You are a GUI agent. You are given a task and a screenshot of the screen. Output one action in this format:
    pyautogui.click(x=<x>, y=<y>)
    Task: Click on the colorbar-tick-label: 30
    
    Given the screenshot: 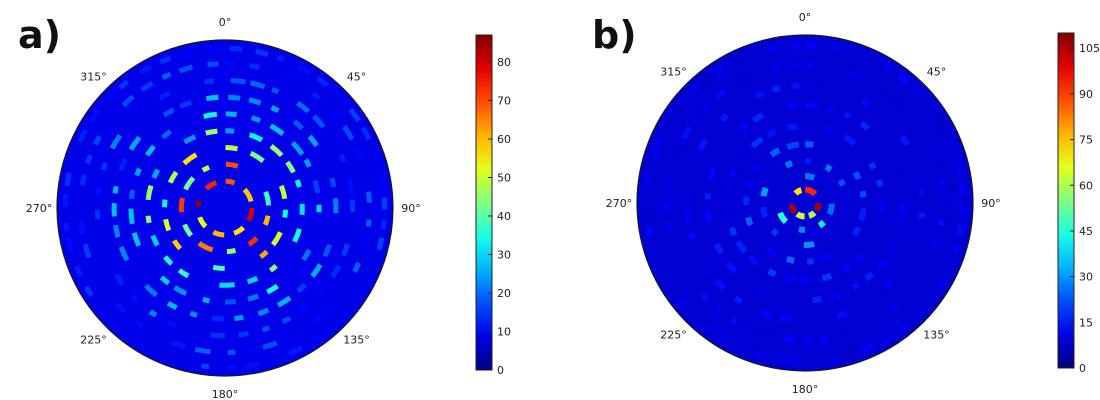 What is the action you would take?
    pyautogui.click(x=1086, y=277)
    